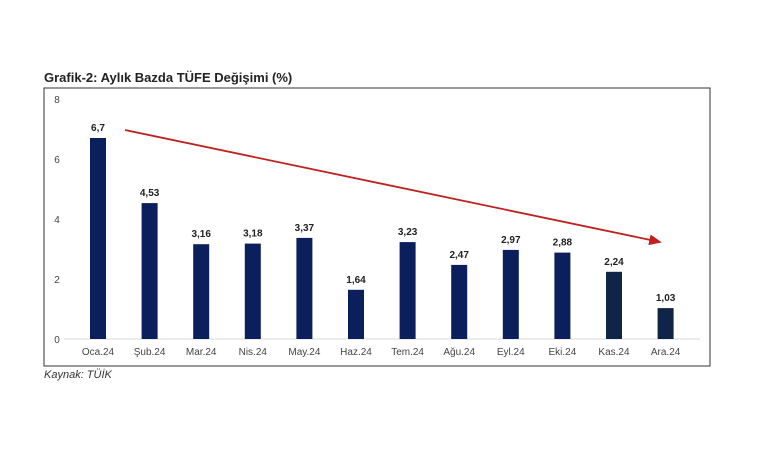 The image size is (760, 450). What do you see at coordinates (511, 240) in the screenshot?
I see `data-label: 2,97` at bounding box center [511, 240].